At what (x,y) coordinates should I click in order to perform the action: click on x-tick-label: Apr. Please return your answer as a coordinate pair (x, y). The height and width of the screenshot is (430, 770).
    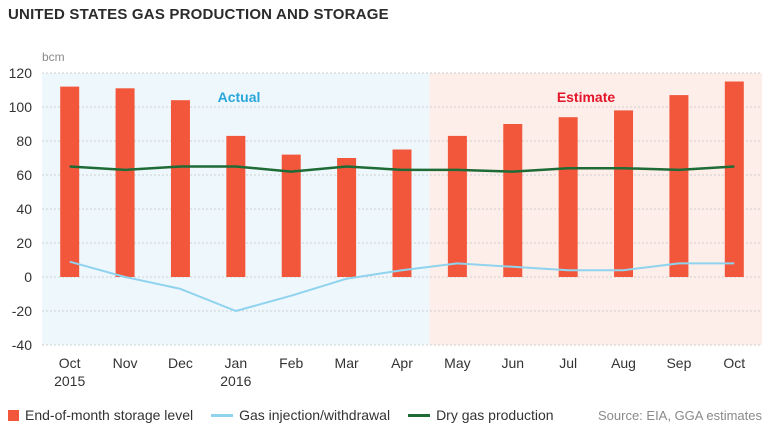
    Looking at the image, I should click on (402, 363).